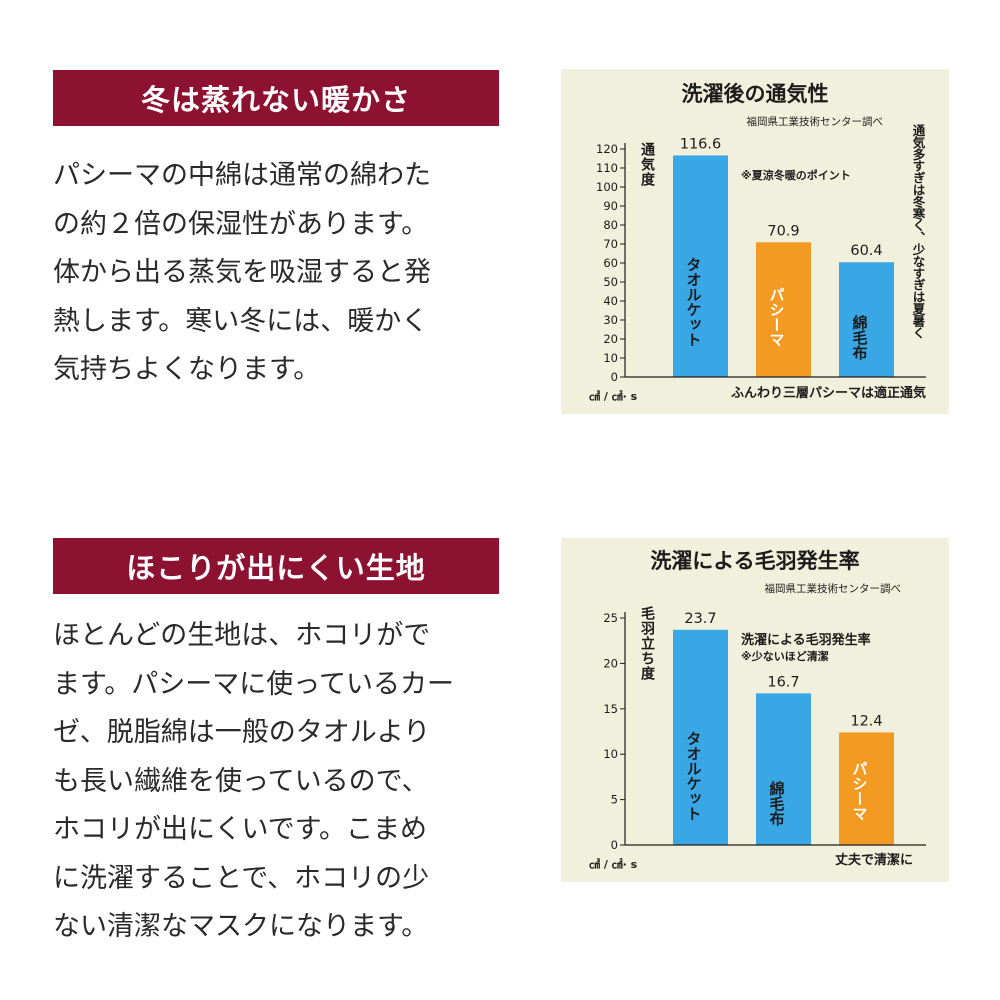 Image resolution: width=1000 pixels, height=1000 pixels. What do you see at coordinates (253, 684) in the screenshot?
I see `section2-line: ます。パシーマに使っているカー` at bounding box center [253, 684].